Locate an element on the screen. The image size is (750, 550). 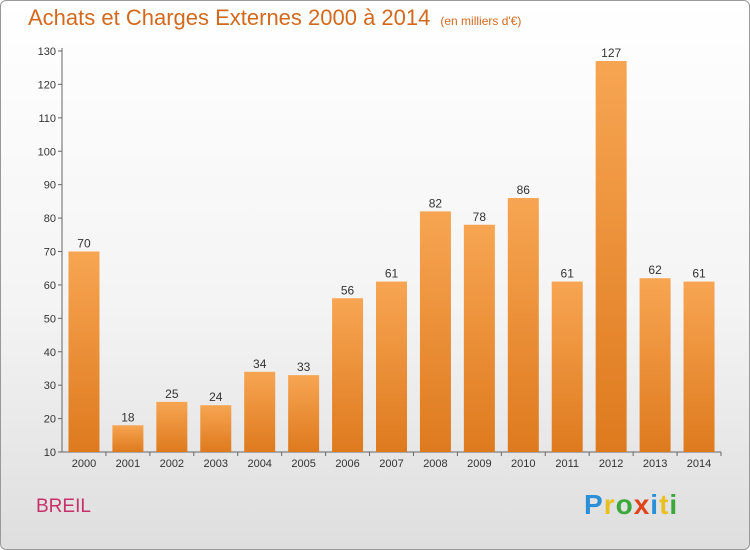
place-name: BREIL is located at coordinates (63, 506).